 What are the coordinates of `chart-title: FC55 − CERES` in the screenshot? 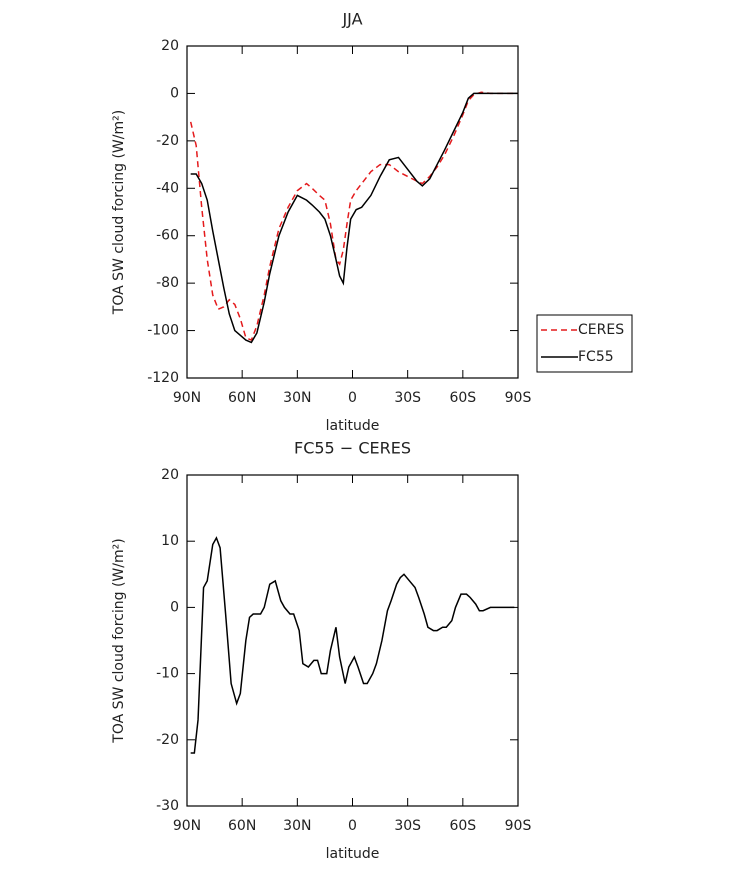 It's located at (352, 448).